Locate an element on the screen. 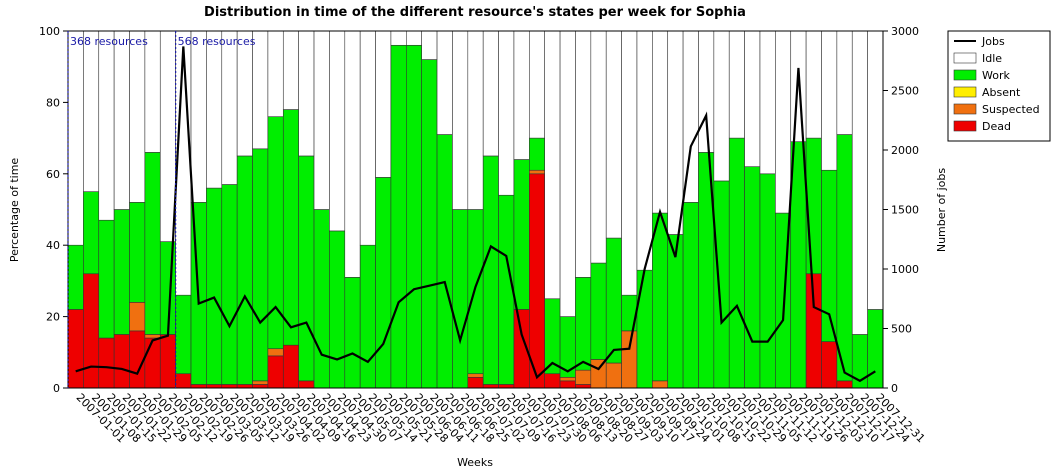 This screenshot has width=1061, height=472. y2-tick-label: 3000 is located at coordinates (905, 31).